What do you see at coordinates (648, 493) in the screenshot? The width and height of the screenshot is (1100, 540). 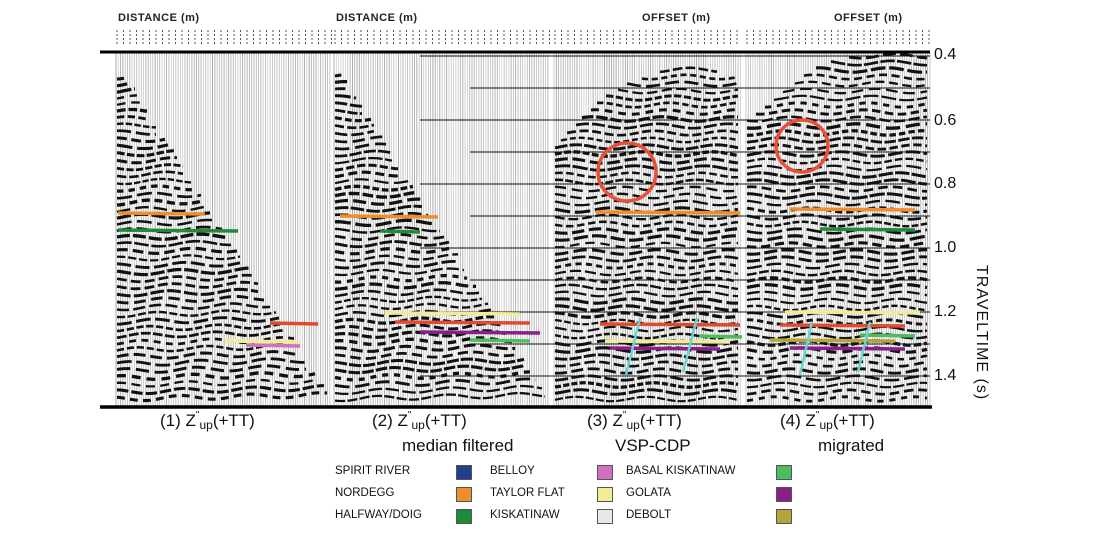 I see `legend-label: GOLATA` at bounding box center [648, 493].